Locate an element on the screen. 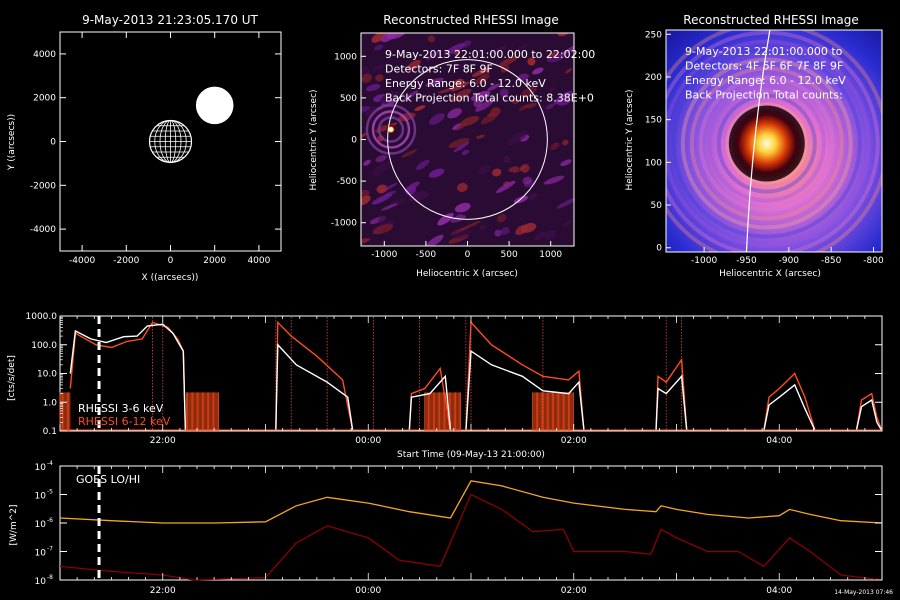 This screenshot has height=600, width=900. panel1-title: 9-May-2013 21:23:05.170 UT is located at coordinates (170, 20).